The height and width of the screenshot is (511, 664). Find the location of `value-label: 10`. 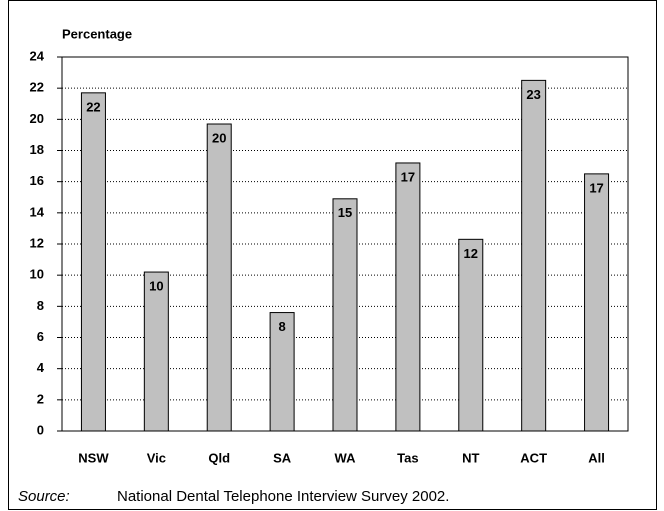

value-label: 10 is located at coordinates (156, 285).